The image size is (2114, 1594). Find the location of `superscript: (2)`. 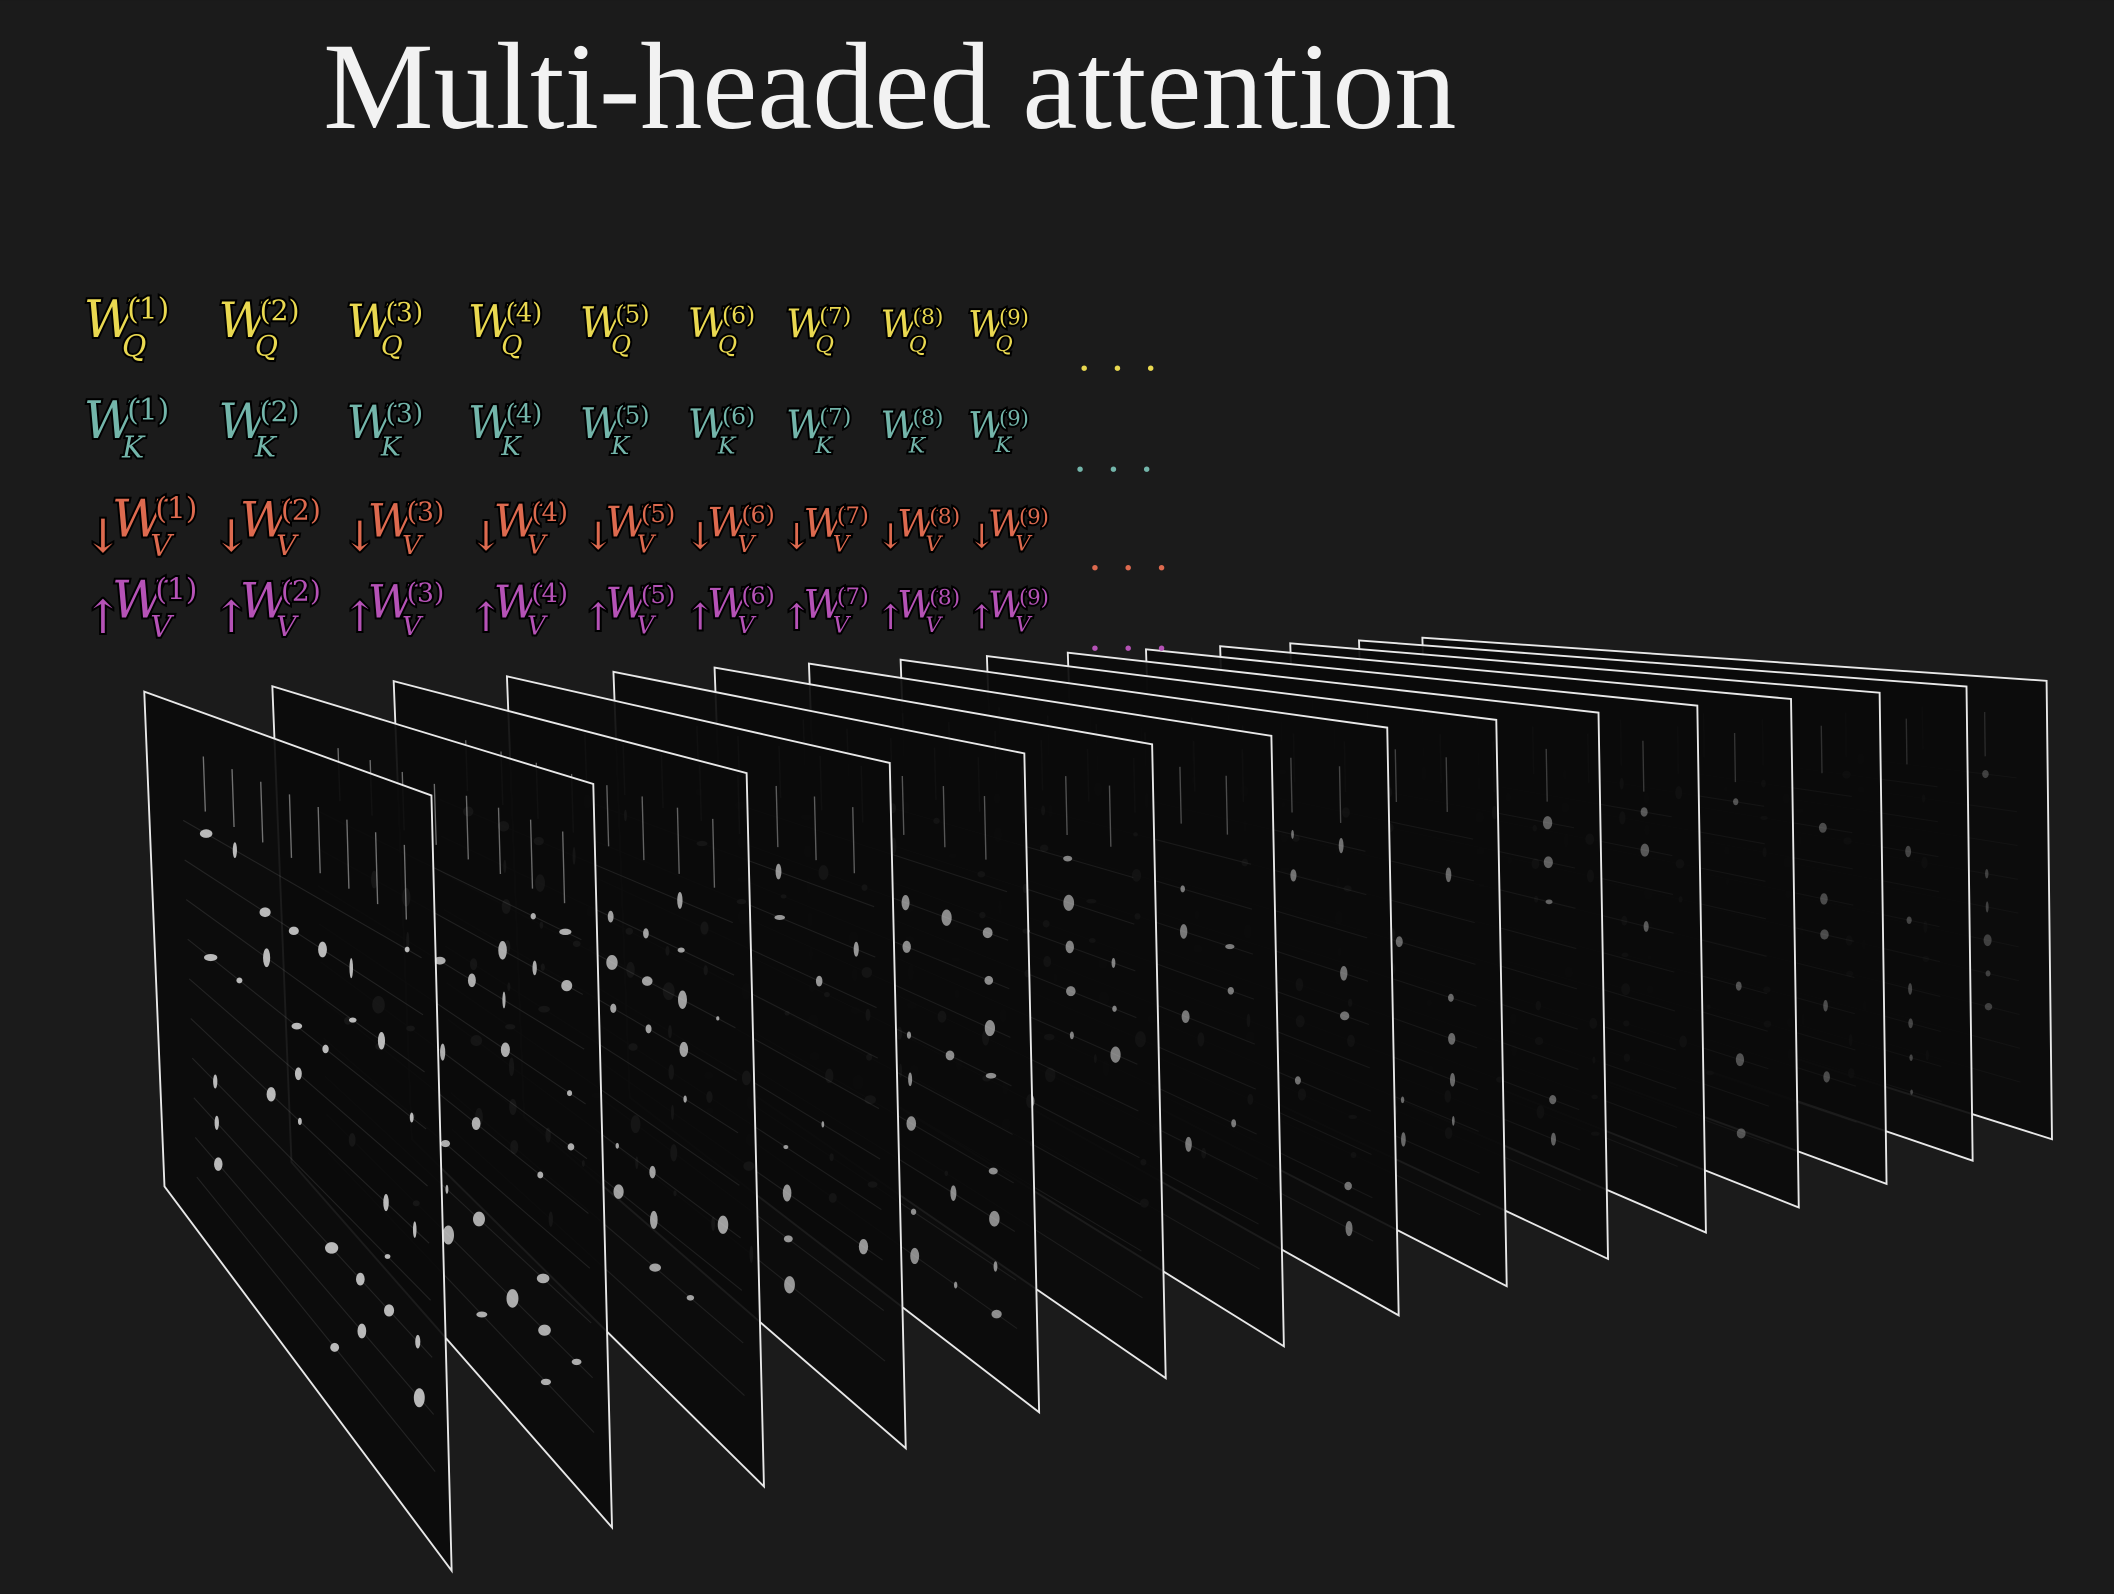

superscript: (2) is located at coordinates (301, 510).